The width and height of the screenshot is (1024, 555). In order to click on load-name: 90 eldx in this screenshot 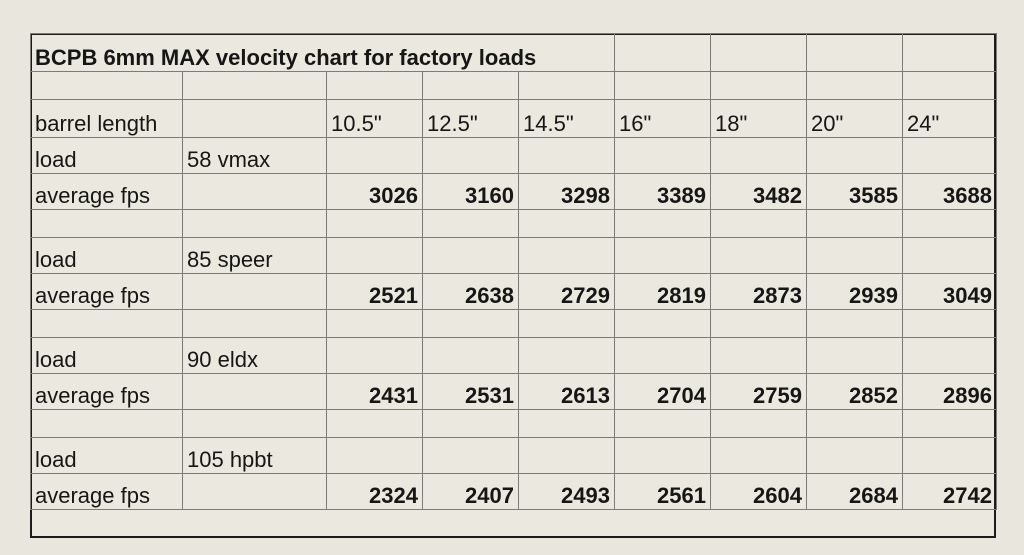, I will do `click(254, 355)`.